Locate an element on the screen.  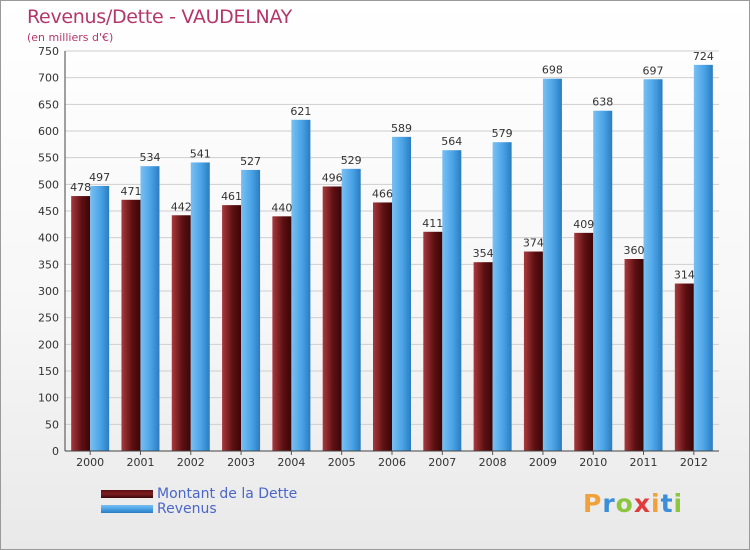
y-tick-label: 400 is located at coordinates (48, 238).